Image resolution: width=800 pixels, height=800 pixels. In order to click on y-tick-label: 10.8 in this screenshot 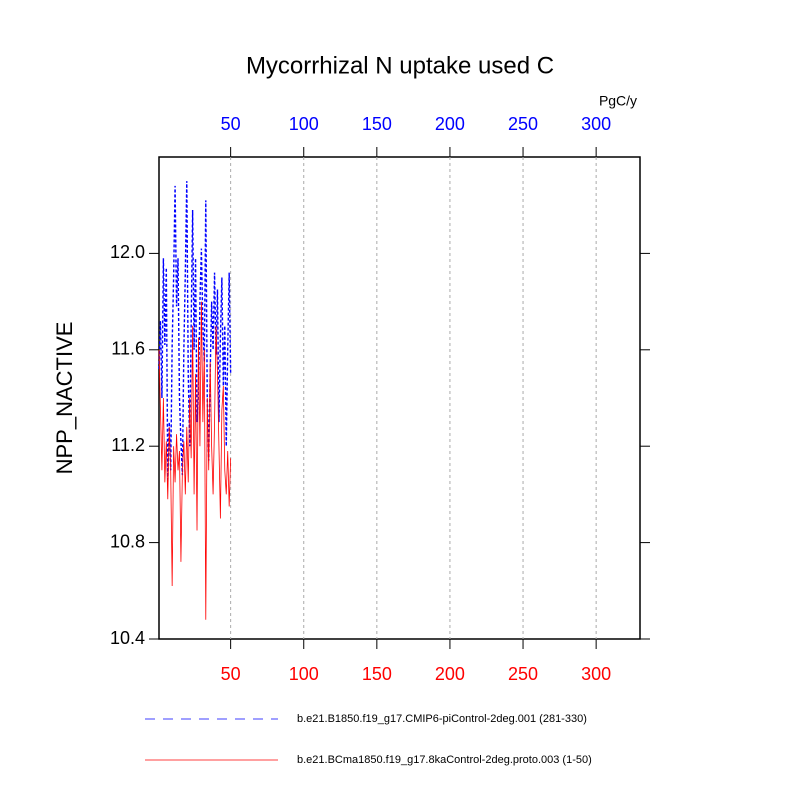, I will do `click(127, 541)`.